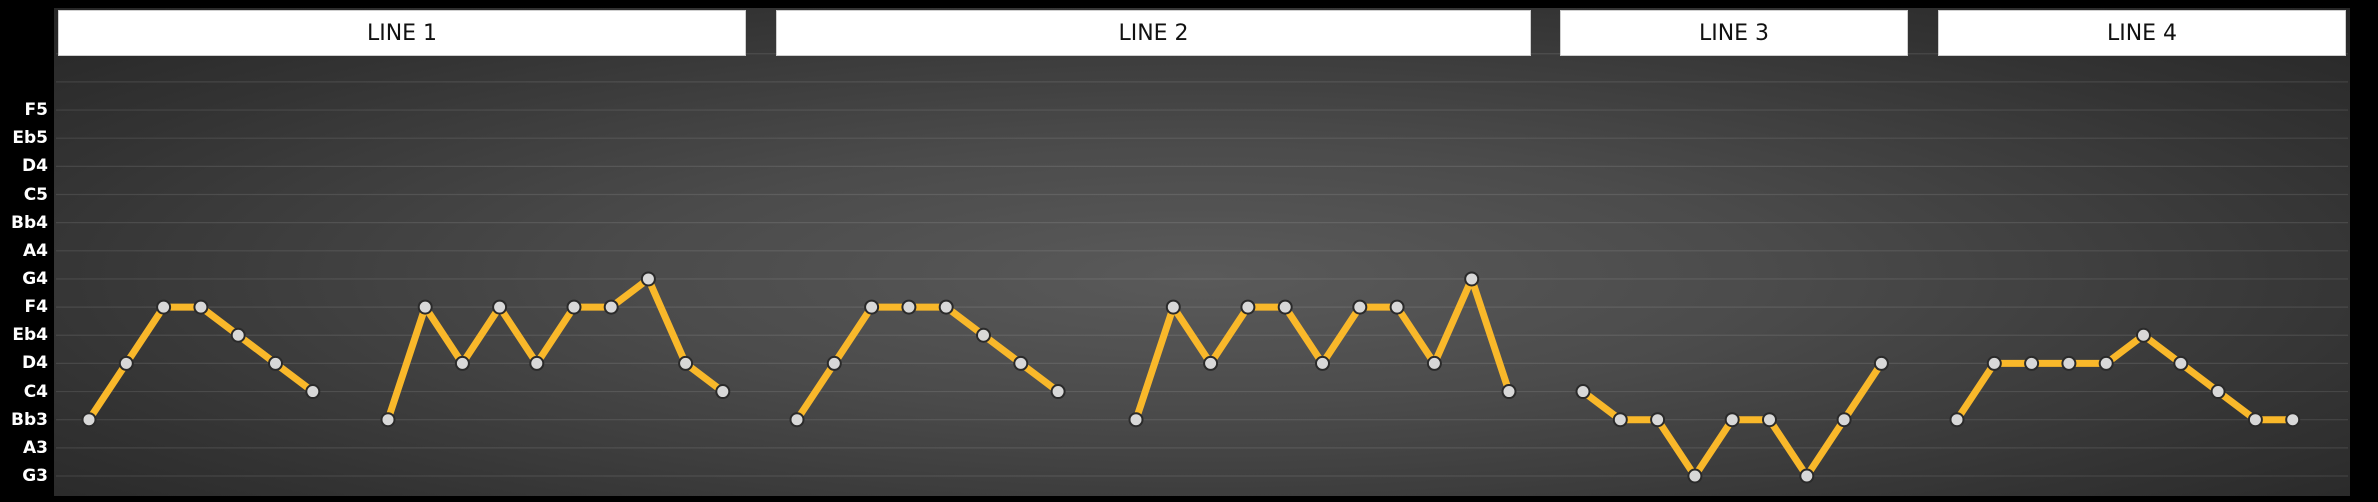  What do you see at coordinates (2142, 33) in the screenshot?
I see `line-4-header: LINE 4` at bounding box center [2142, 33].